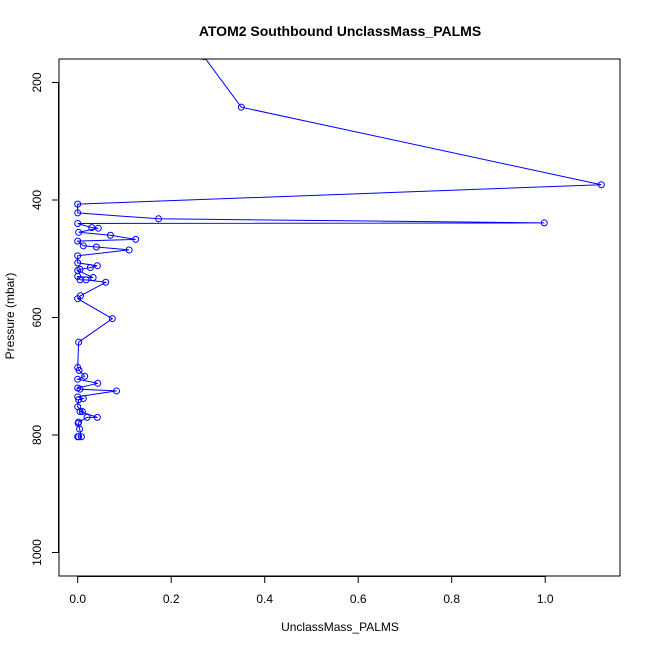 Image resolution: width=650 pixels, height=650 pixels. What do you see at coordinates (37, 435) in the screenshot?
I see `y-tick-label: 800` at bounding box center [37, 435].